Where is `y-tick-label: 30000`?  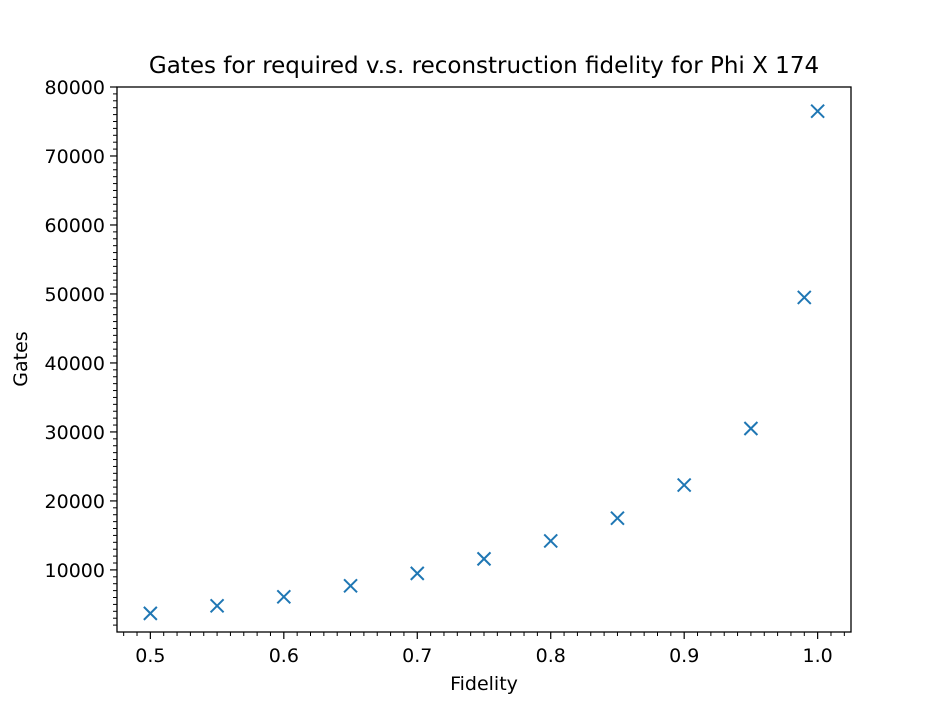
y-tick-label: 30000 is located at coordinates (75, 433).